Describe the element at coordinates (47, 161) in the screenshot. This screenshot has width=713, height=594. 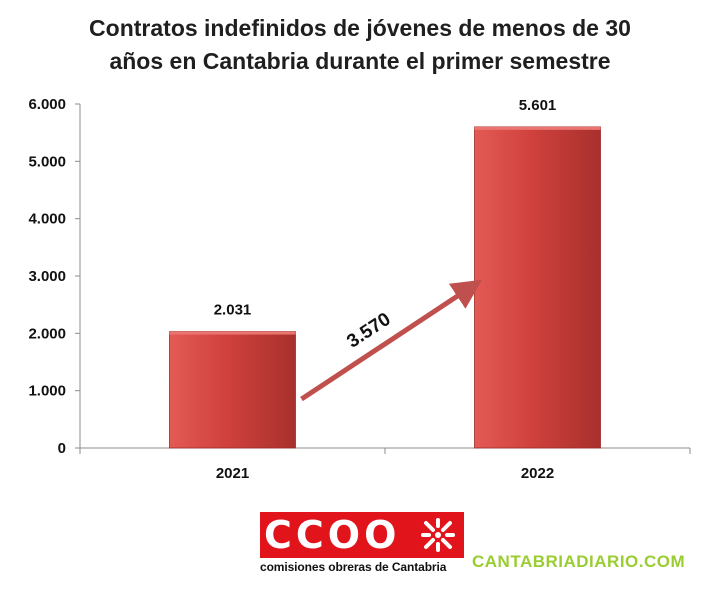
I see `y-tick-label: 5.000` at that location.